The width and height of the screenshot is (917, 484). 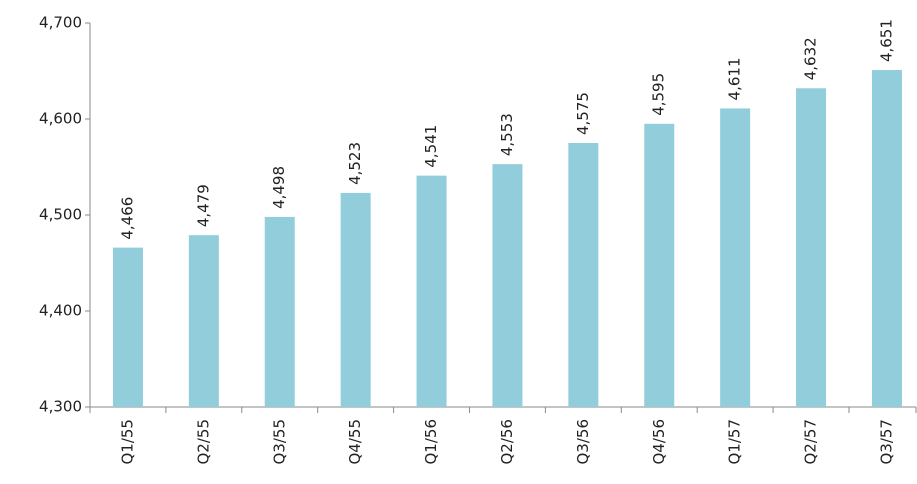 What do you see at coordinates (60, 23) in the screenshot?
I see `y-tick-label: 4,700` at bounding box center [60, 23].